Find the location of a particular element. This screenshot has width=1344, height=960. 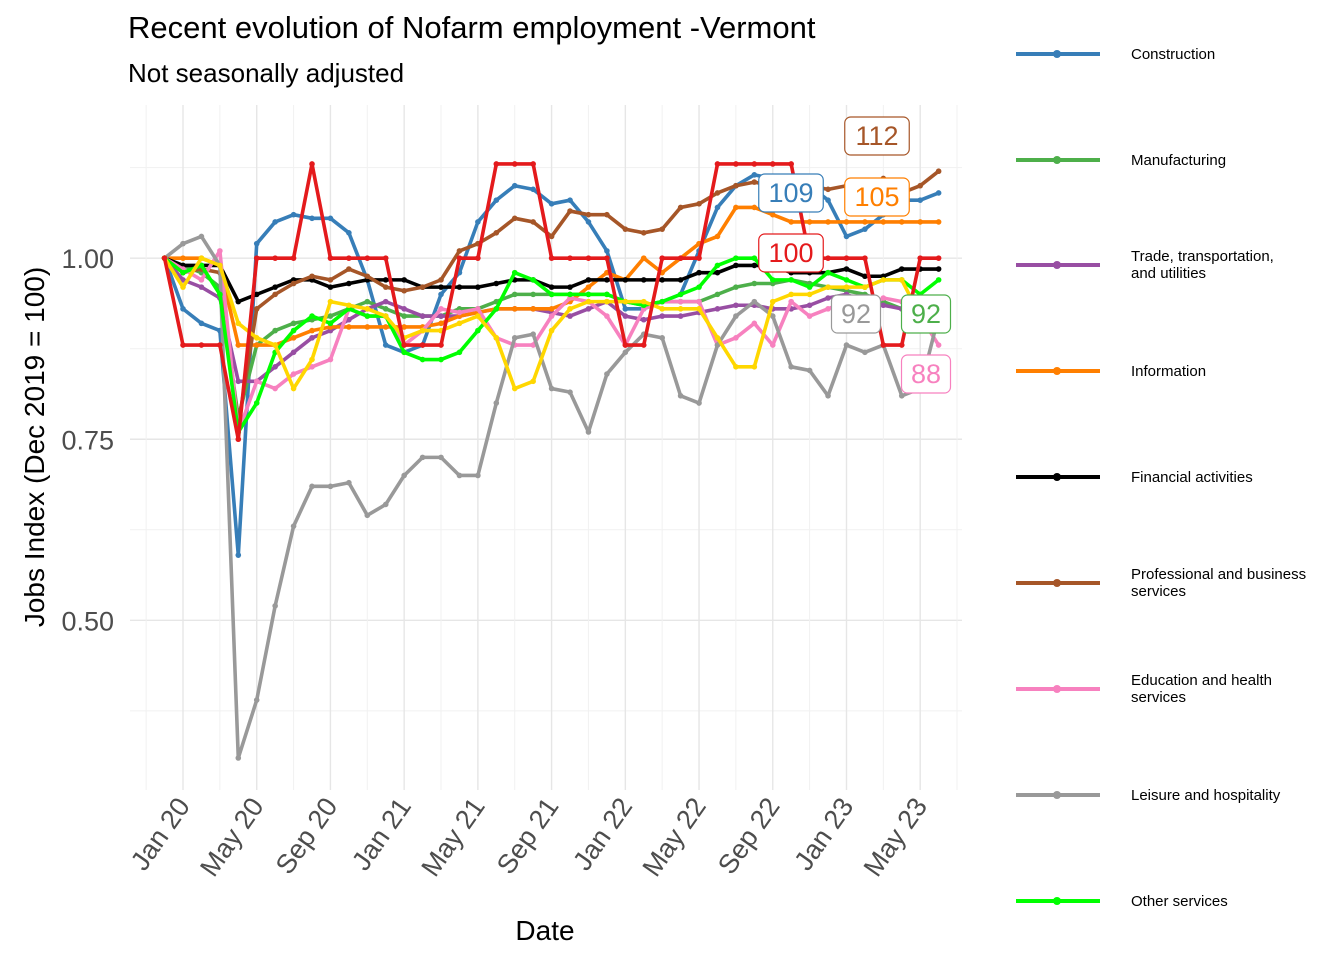

legend-marker is located at coordinates (1057, 160).